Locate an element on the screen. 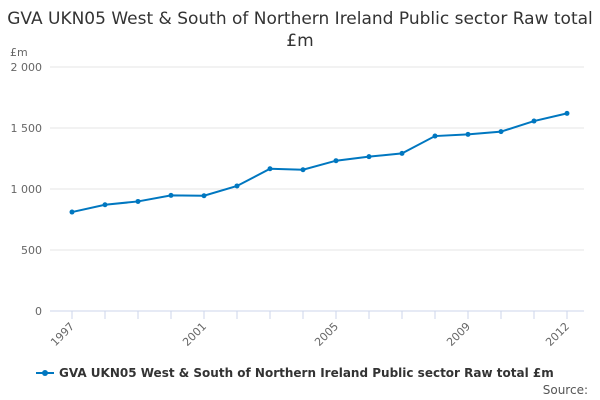 The width and height of the screenshot is (600, 400). x-tick-label: 2001 is located at coordinates (194, 334).